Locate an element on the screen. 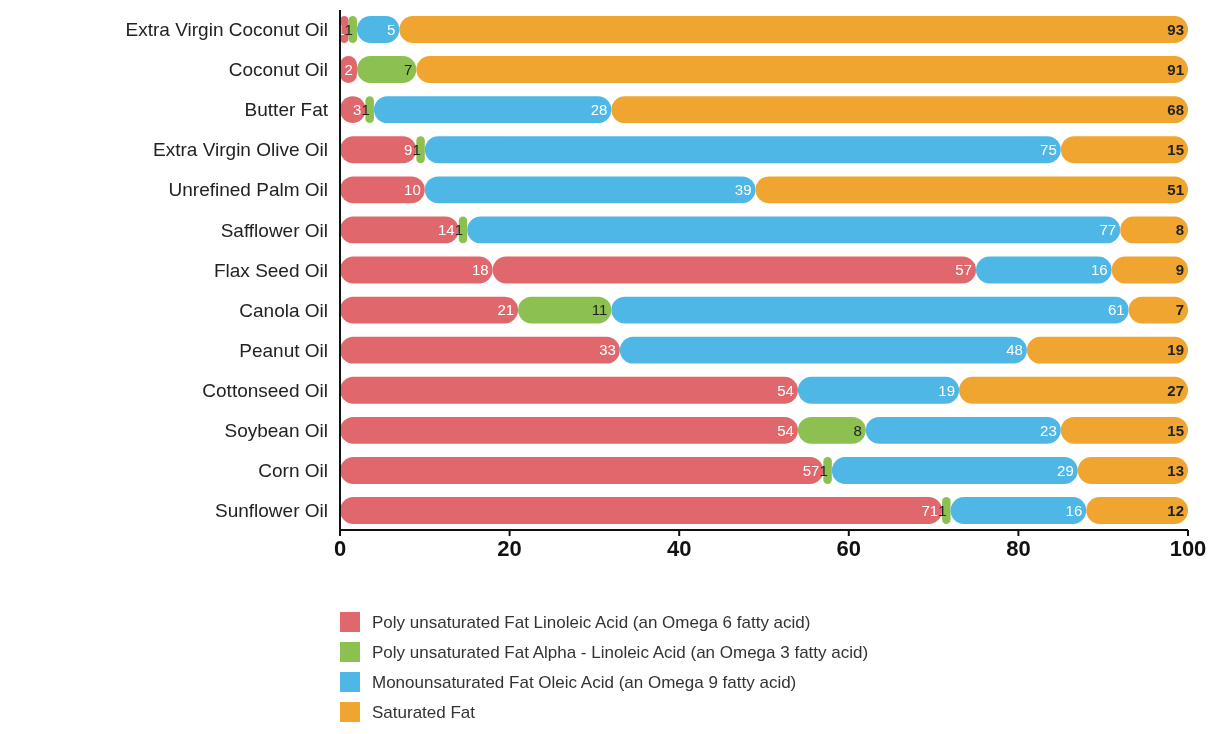 This screenshot has height=734, width=1218. data-label: 21 is located at coordinates (506, 310).